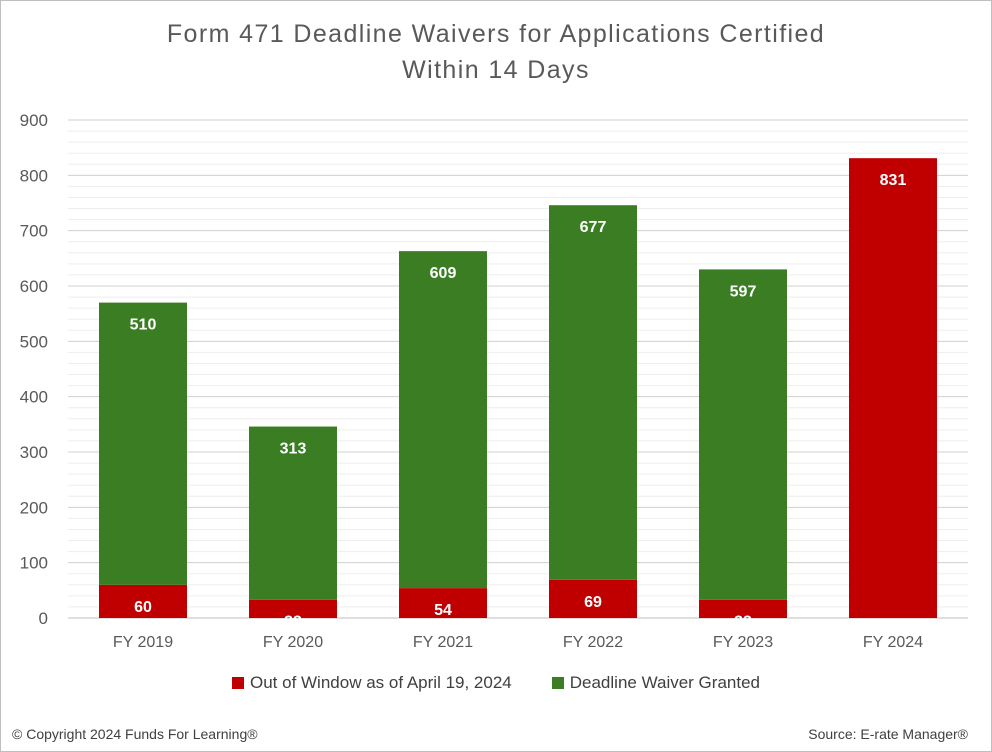 The width and height of the screenshot is (992, 752). Describe the element at coordinates (593, 602) in the screenshot. I see `data-label-out-of-window: 69` at that location.